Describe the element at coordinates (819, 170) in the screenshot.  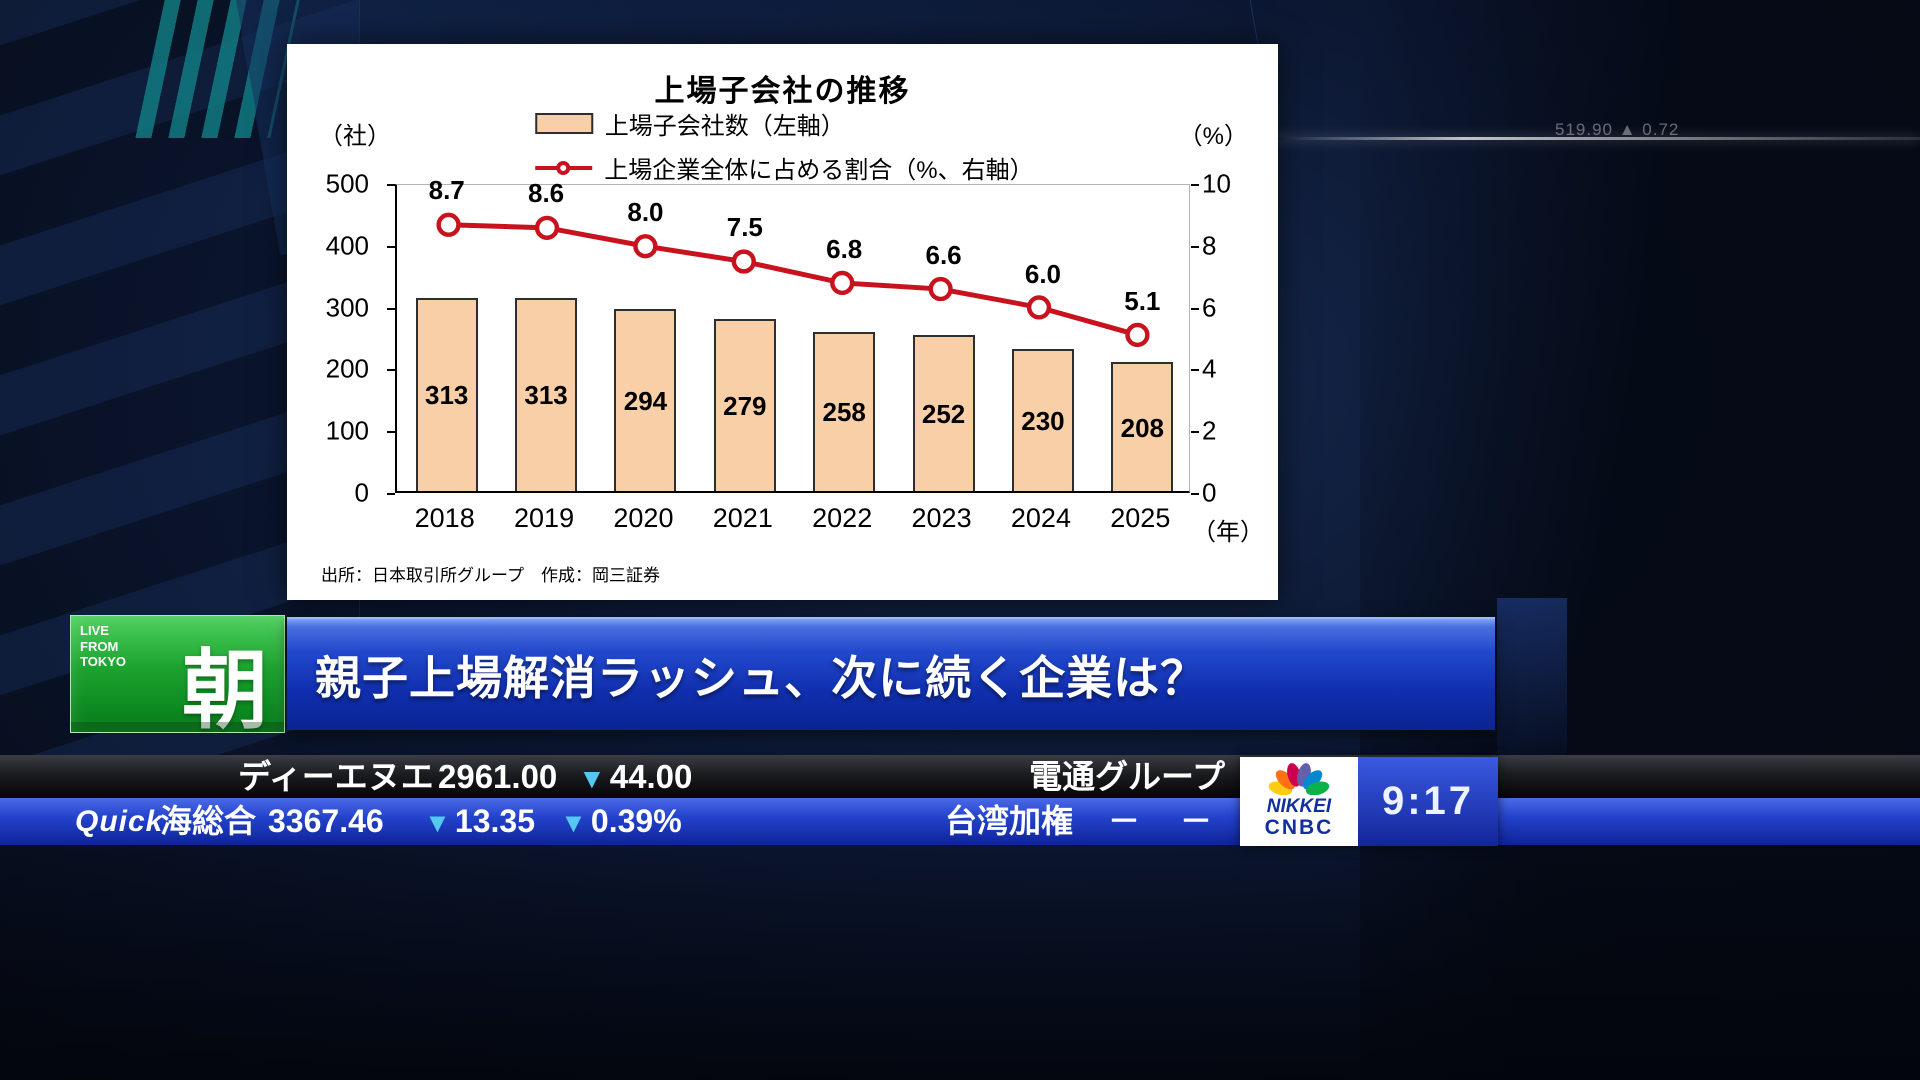
I see `legend-line-label: 上場企業全体に占める割合（%、右軸）` at that location.